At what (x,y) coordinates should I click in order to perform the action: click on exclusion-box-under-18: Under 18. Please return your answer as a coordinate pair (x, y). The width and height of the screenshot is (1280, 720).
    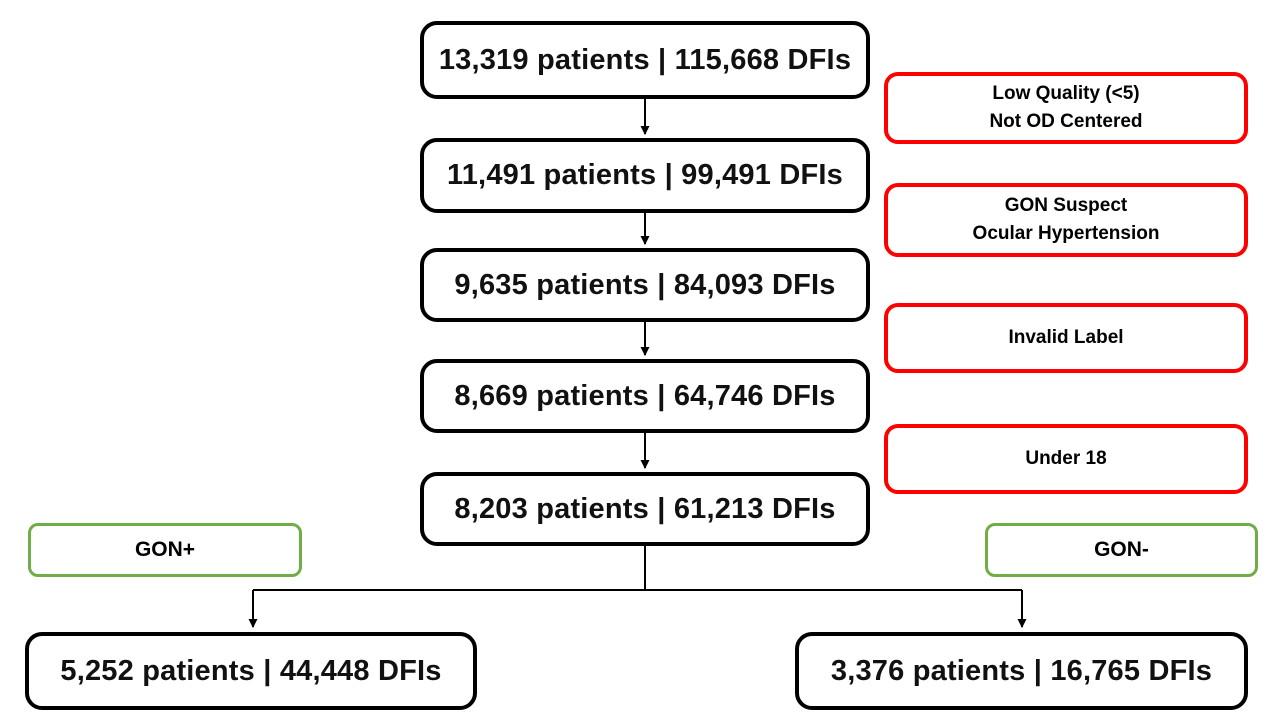
    Looking at the image, I should click on (1066, 459).